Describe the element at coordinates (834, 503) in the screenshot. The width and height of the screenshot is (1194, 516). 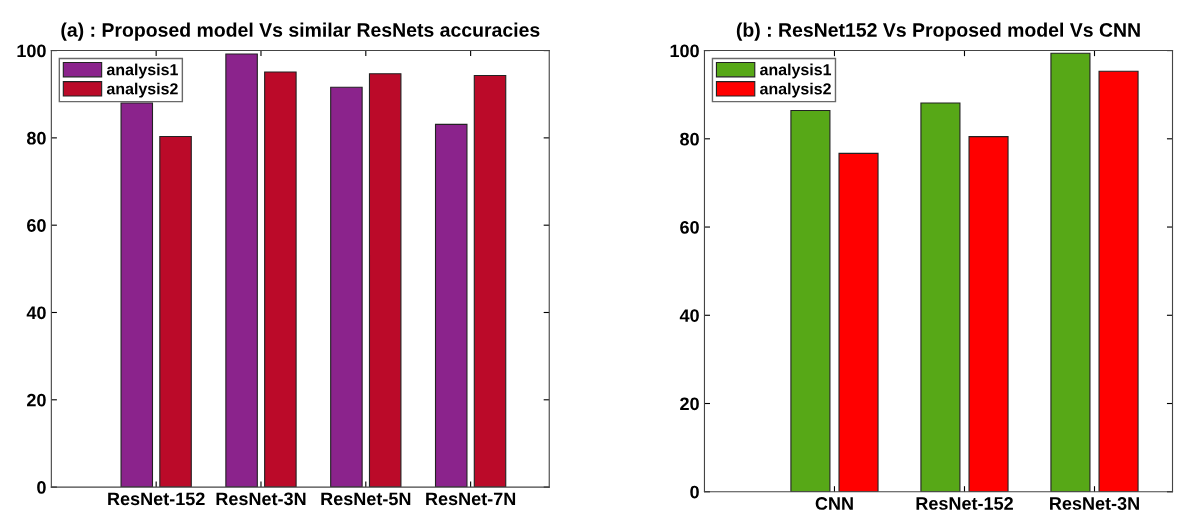
I see `x-tick-label: CNN` at that location.